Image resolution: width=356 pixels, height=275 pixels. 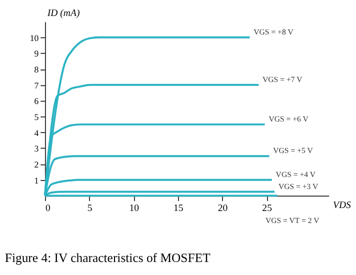 I want to click on y-tick-label: 4, so click(x=37, y=133).